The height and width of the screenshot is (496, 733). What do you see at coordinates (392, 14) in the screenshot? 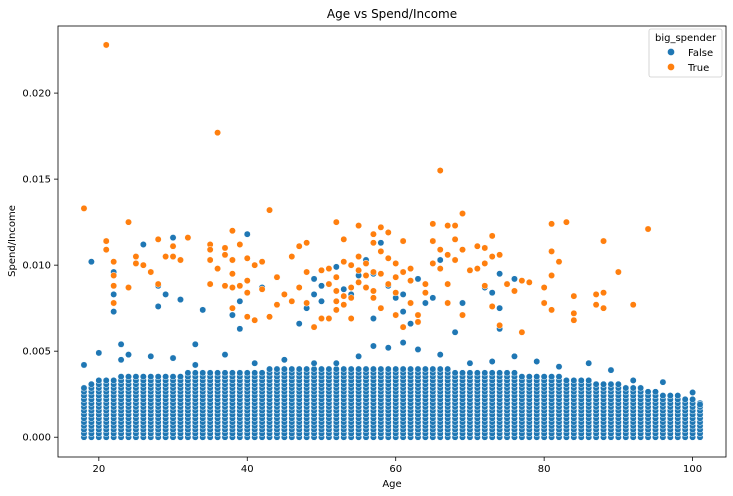
I see `chart-title: Age vs Spend/Income` at bounding box center [392, 14].